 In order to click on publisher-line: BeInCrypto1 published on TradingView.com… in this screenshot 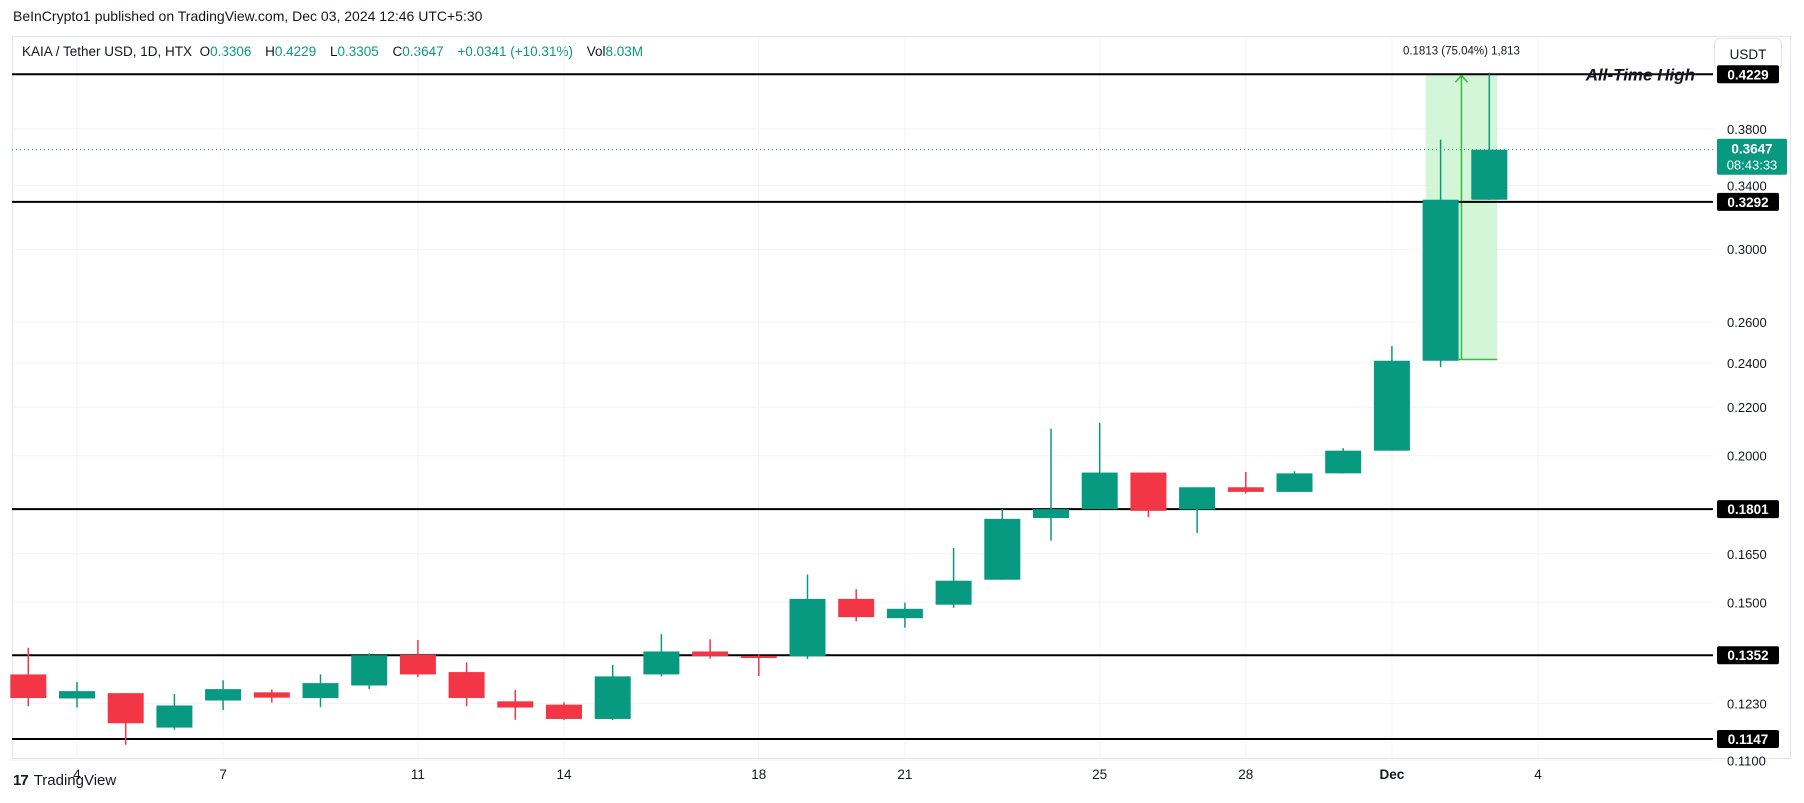, I will do `click(248, 16)`.